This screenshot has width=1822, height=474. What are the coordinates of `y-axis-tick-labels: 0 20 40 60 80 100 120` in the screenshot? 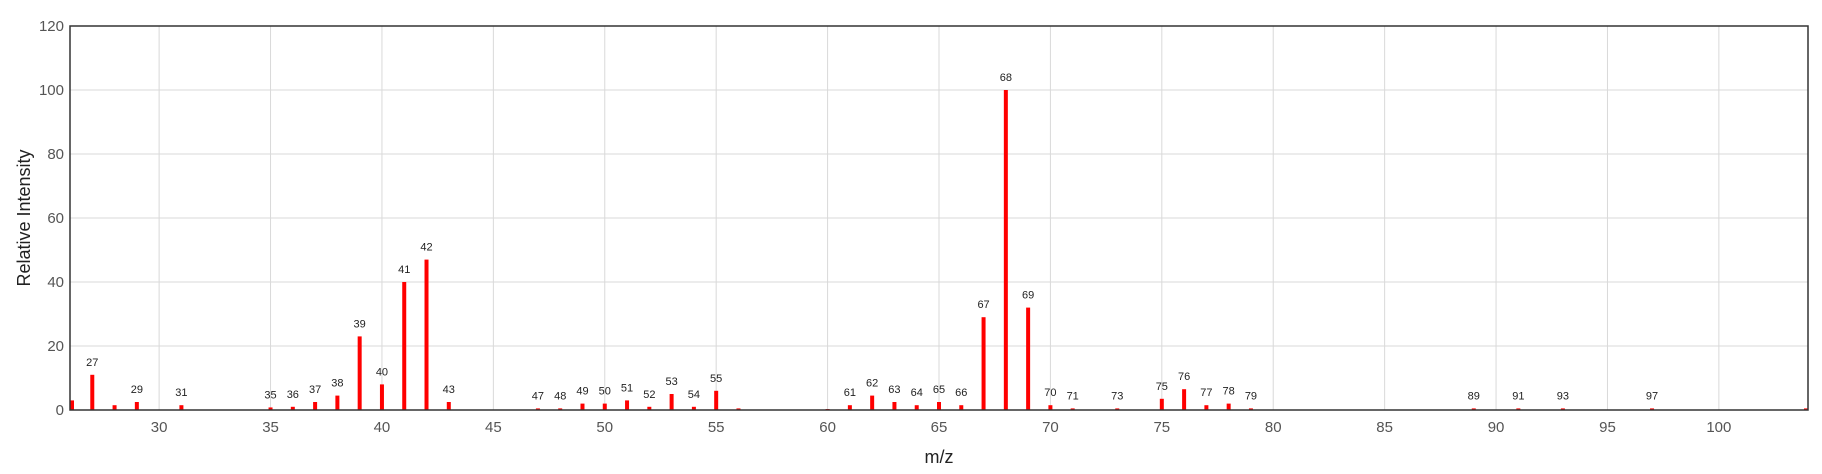 It's located at (51, 218).